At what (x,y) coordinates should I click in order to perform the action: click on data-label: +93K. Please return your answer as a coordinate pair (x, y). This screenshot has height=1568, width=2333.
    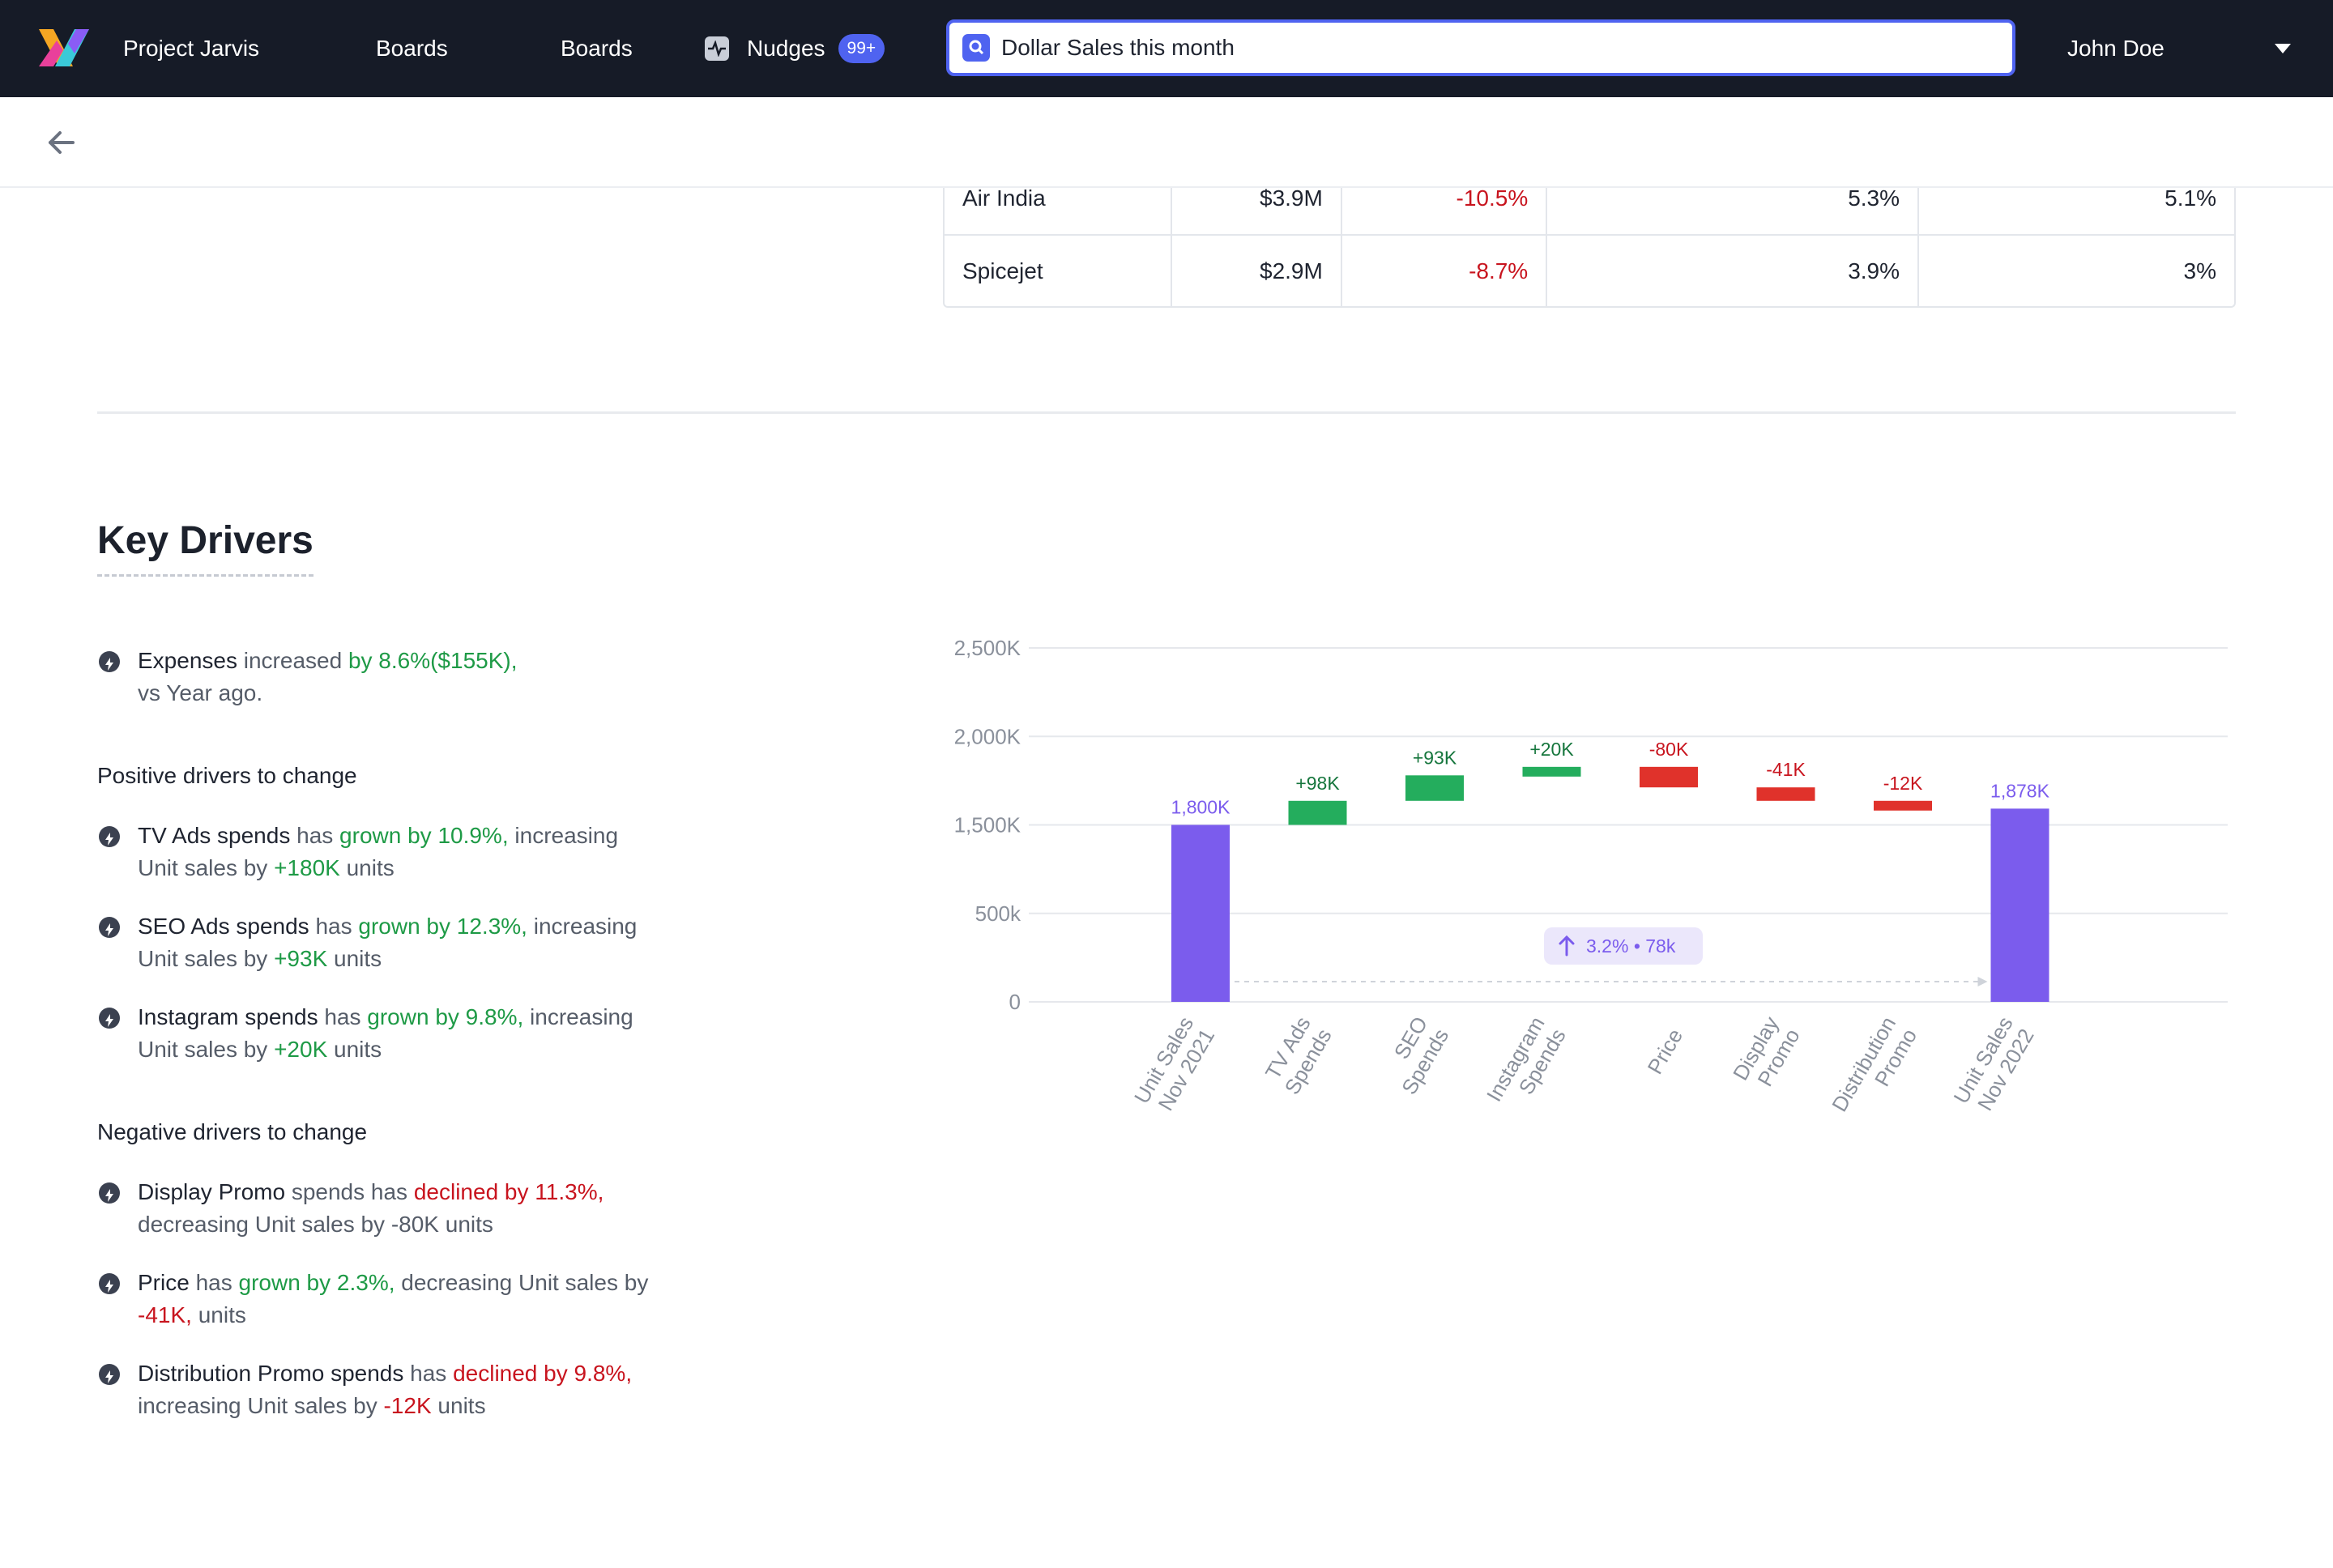
    Looking at the image, I should click on (1435, 757).